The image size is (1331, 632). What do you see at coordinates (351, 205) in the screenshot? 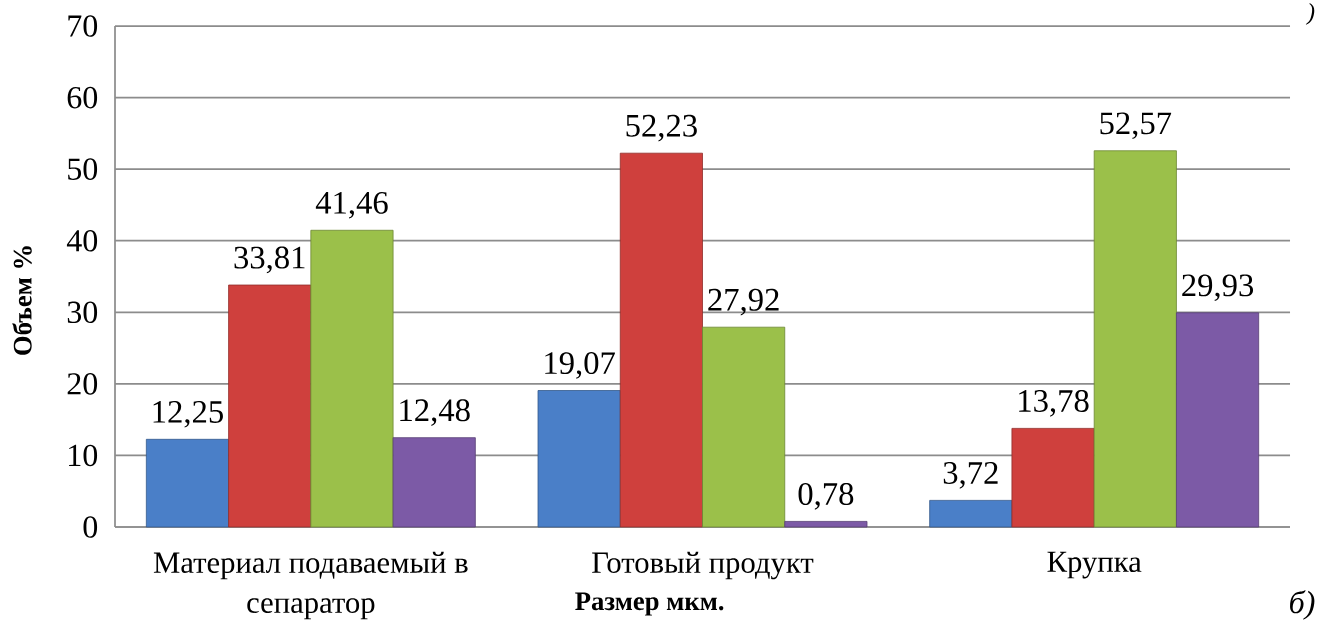
I see `data-label: 41,46` at bounding box center [351, 205].